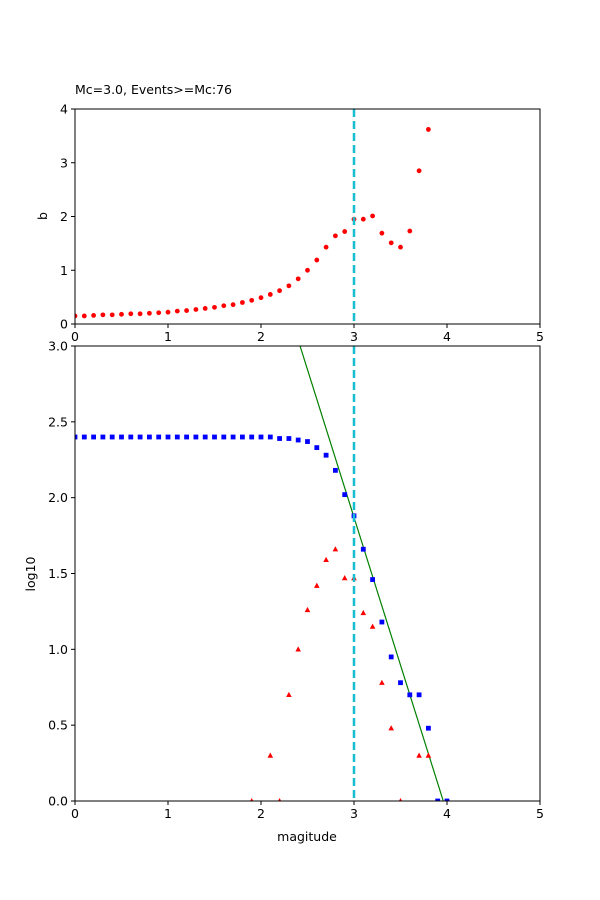 Image resolution: width=600 pixels, height=900 pixels. Describe the element at coordinates (58, 801) in the screenshot. I see `y-tick-label: 0.0` at that location.